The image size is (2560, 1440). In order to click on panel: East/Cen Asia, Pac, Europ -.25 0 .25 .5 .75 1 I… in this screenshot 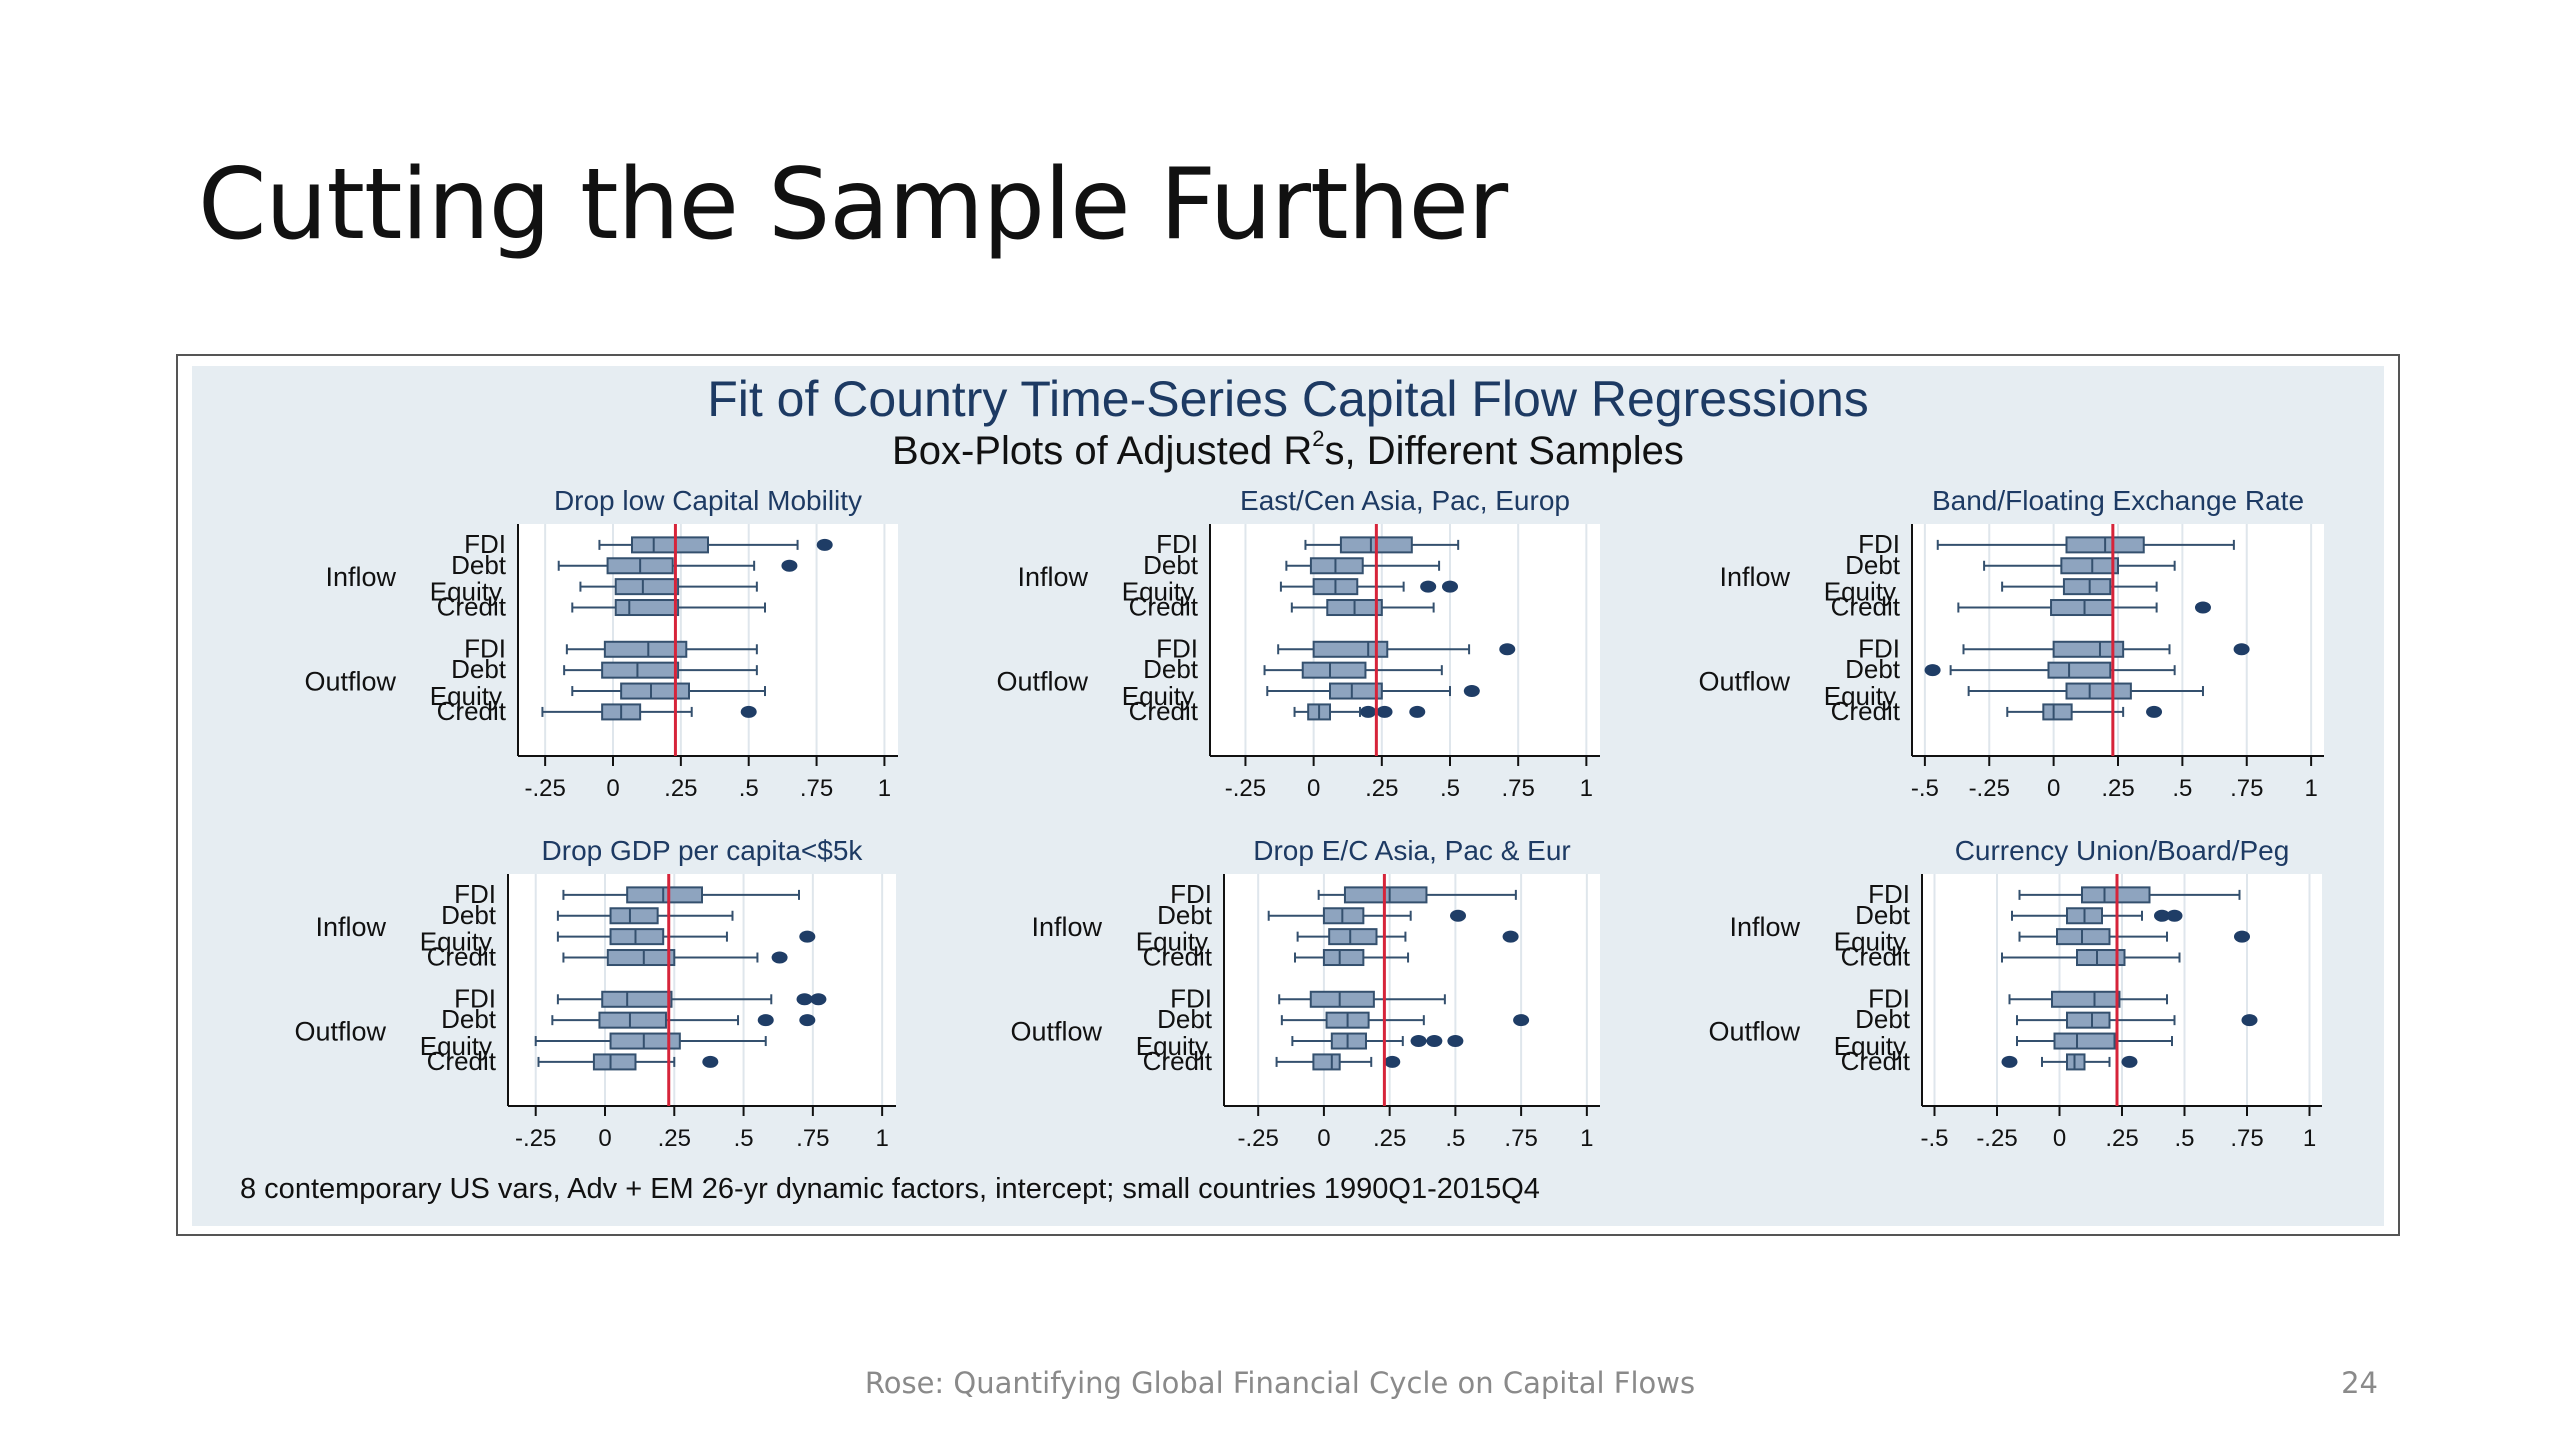, I will do `click(1298, 643)`.